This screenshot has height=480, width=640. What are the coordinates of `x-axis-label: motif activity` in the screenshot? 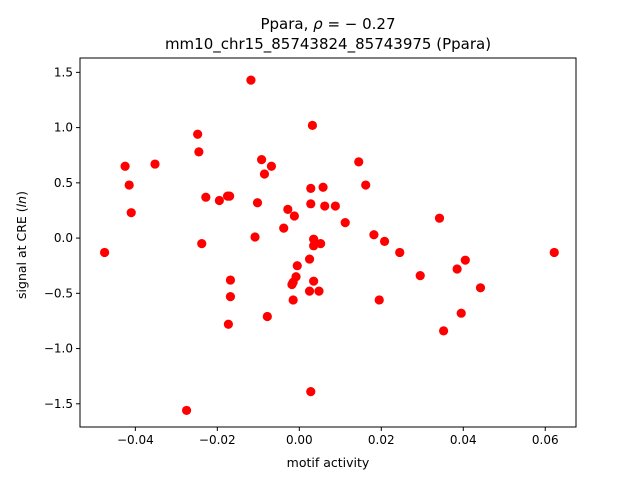 It's located at (328, 462).